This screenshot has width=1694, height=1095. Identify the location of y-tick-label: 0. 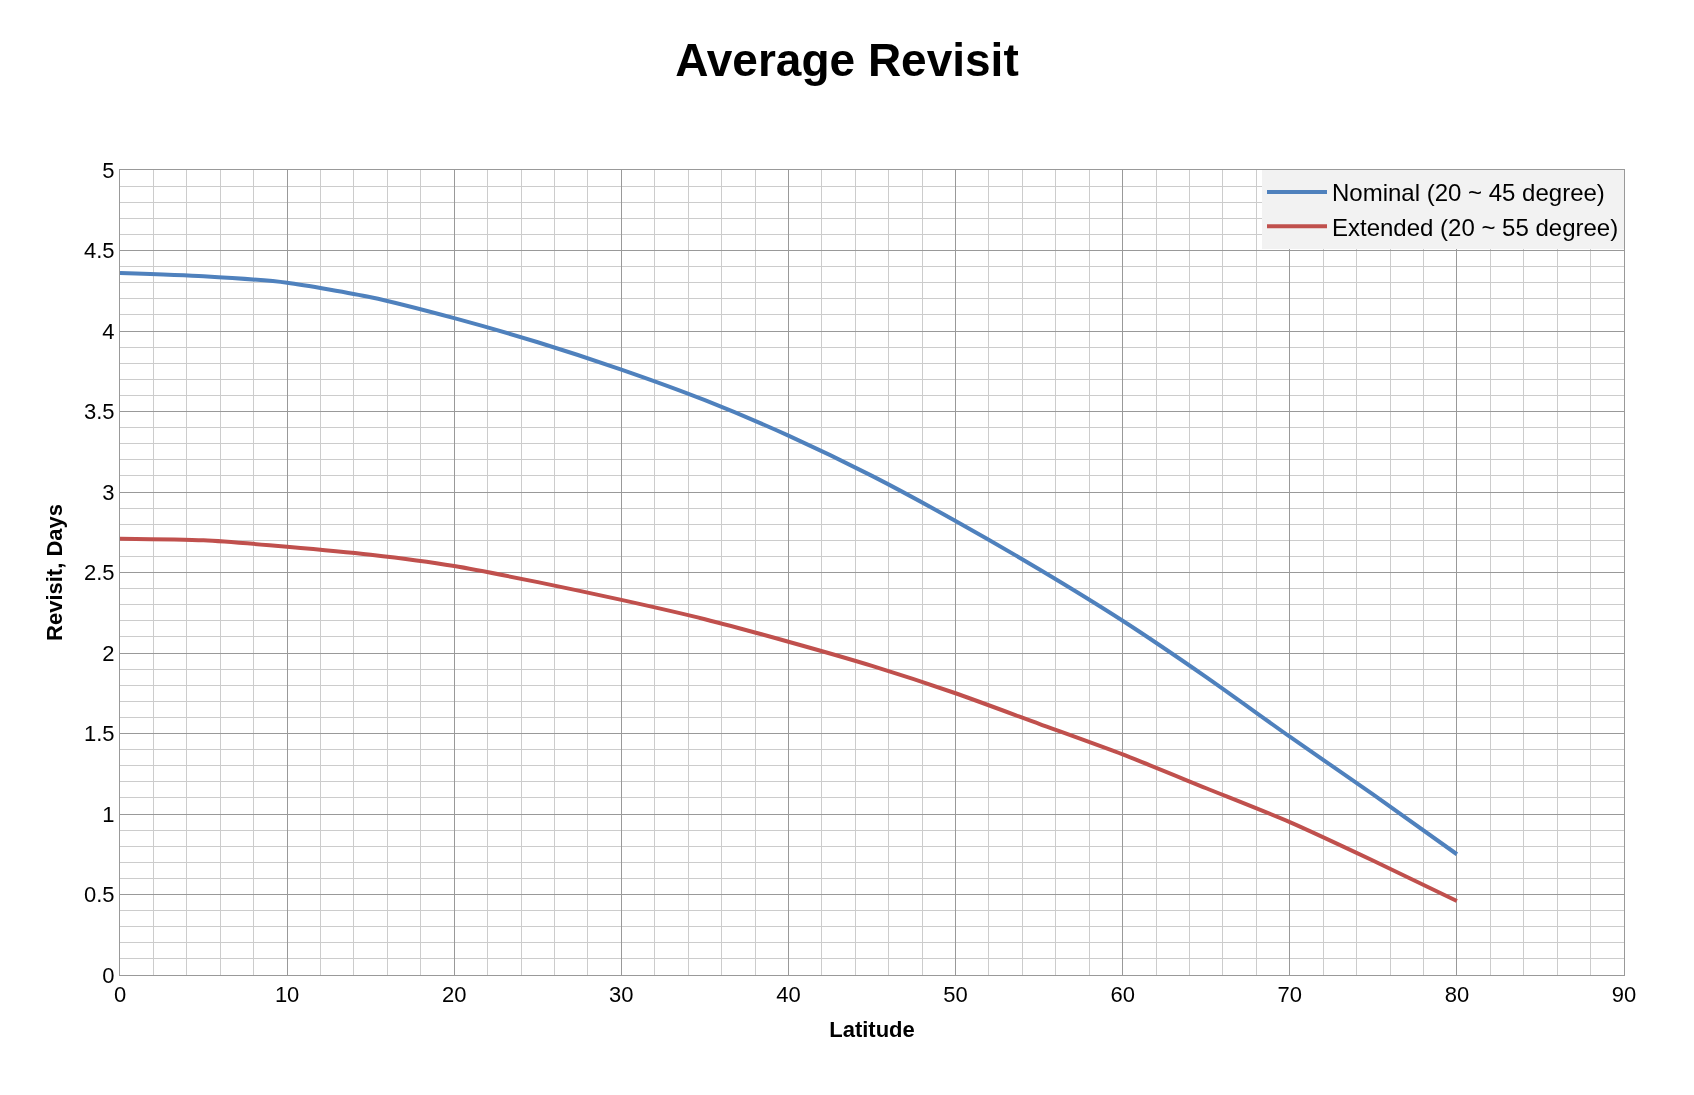
(108, 975).